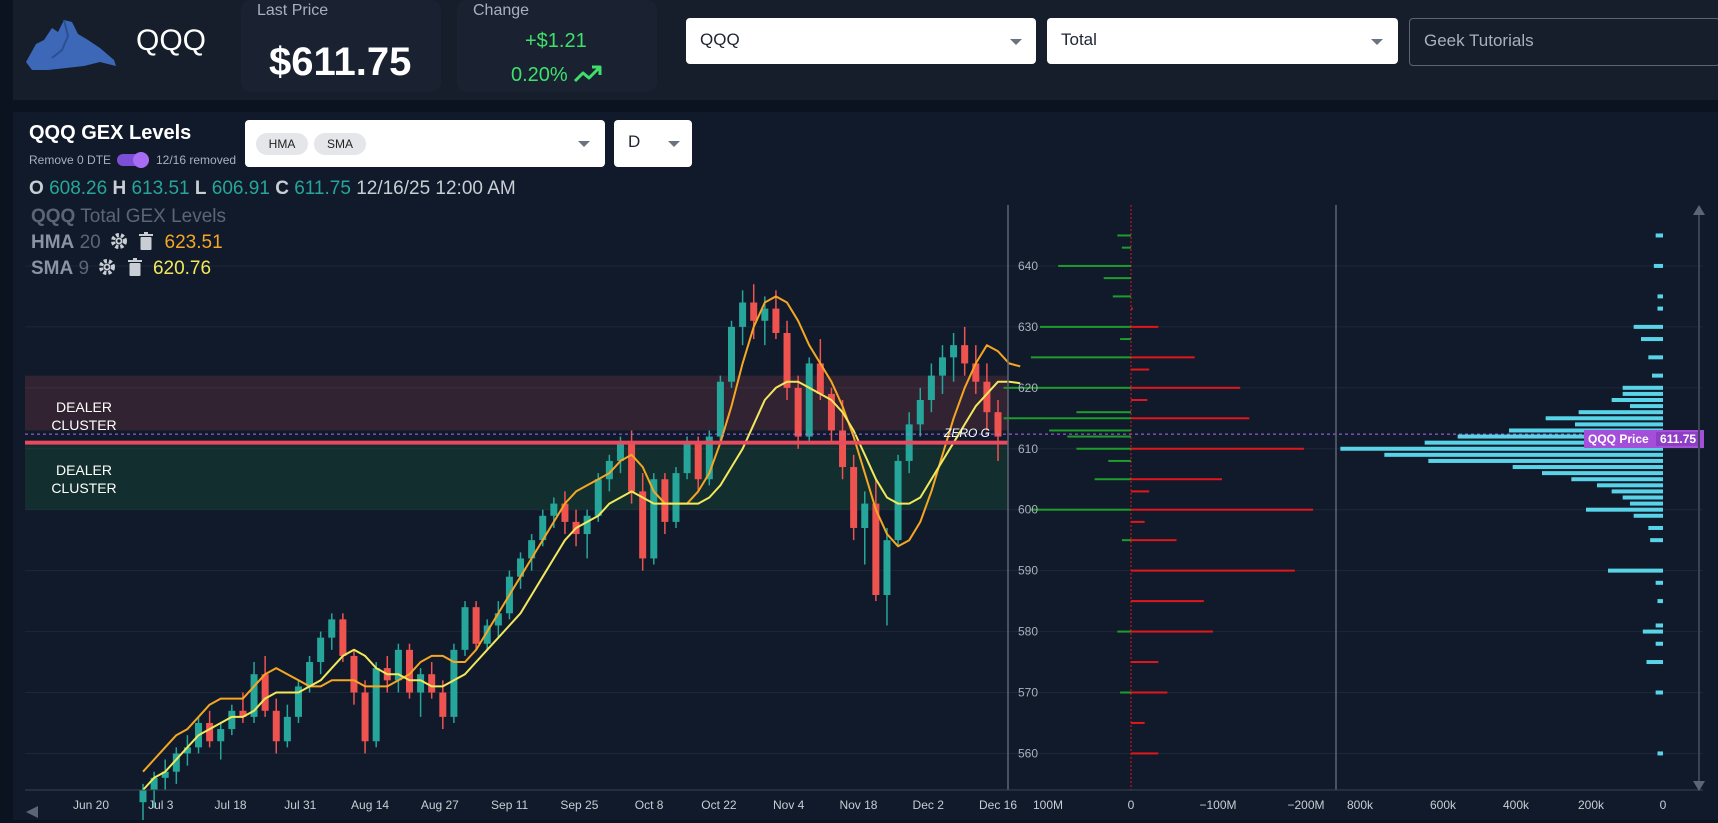 The width and height of the screenshot is (1718, 823). Describe the element at coordinates (84, 479) in the screenshot. I see `dealer-cluster-label-lower: DEALER CLUSTER` at that location.